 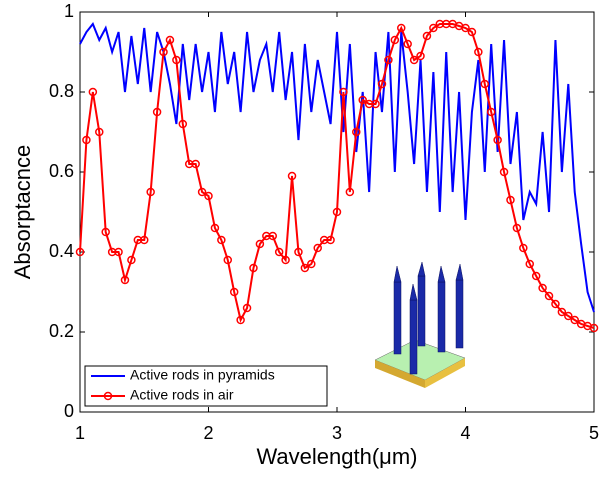 What do you see at coordinates (80, 433) in the screenshot?
I see `x-tick-label: 1` at bounding box center [80, 433].